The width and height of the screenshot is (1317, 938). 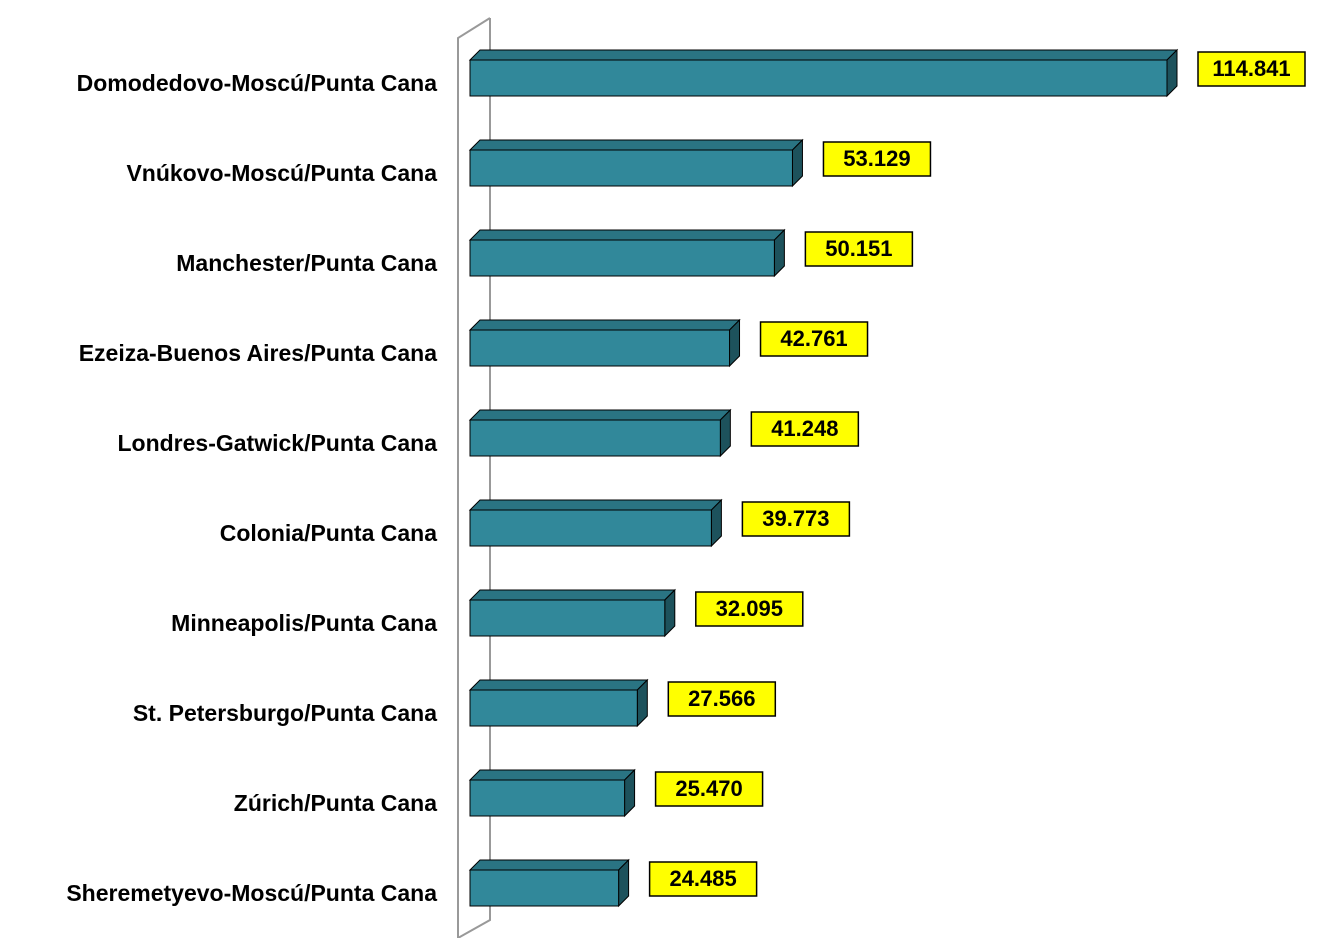 I want to click on value-label: 42.761, so click(x=813, y=338).